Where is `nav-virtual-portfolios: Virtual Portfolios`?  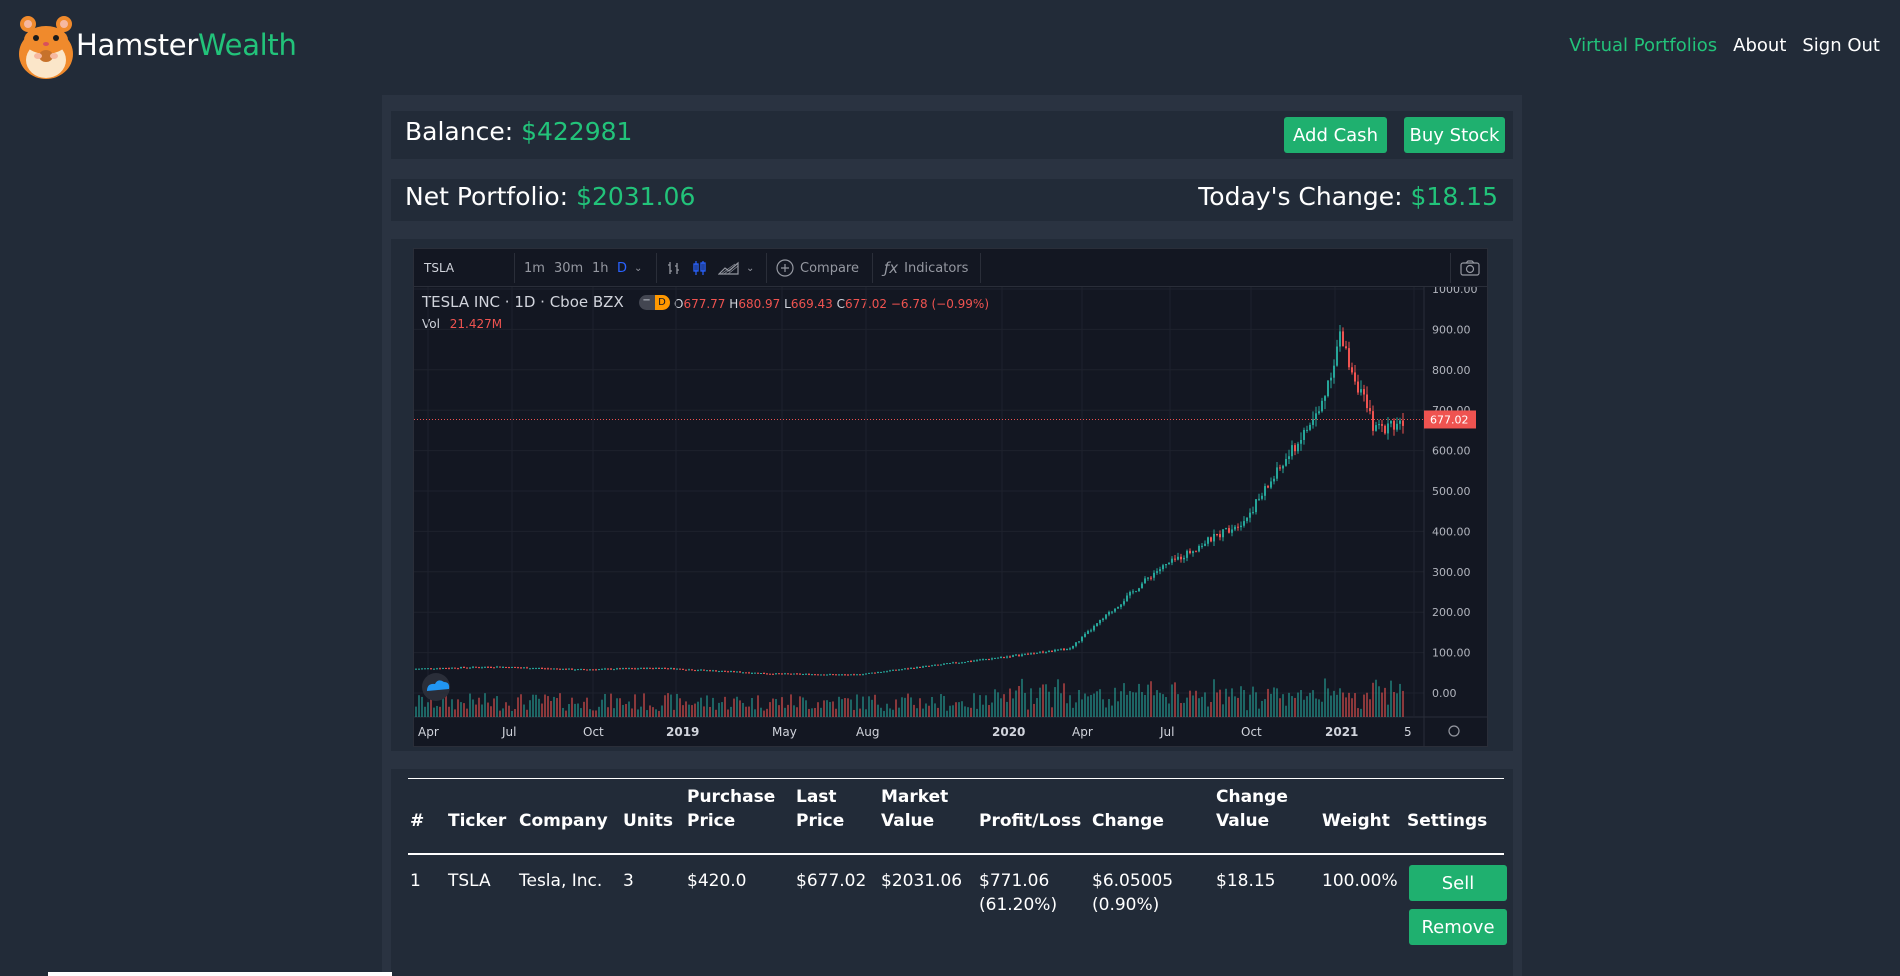
nav-virtual-portfolios: Virtual Portfolios is located at coordinates (1643, 45).